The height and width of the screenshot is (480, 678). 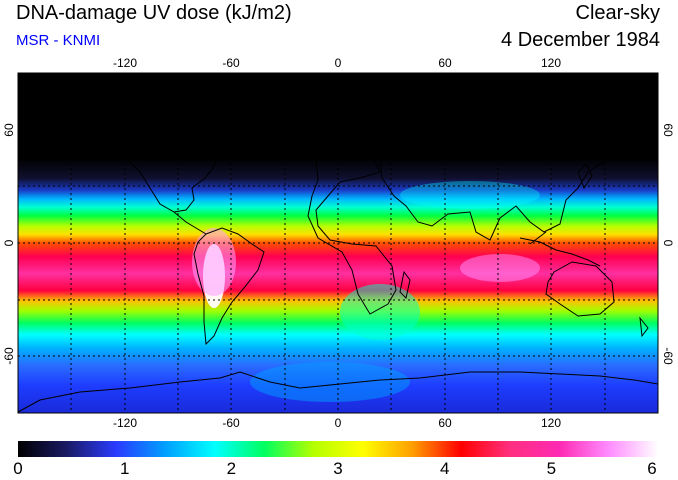 I want to click on source-label: MSR - KNMI, so click(x=58, y=40).